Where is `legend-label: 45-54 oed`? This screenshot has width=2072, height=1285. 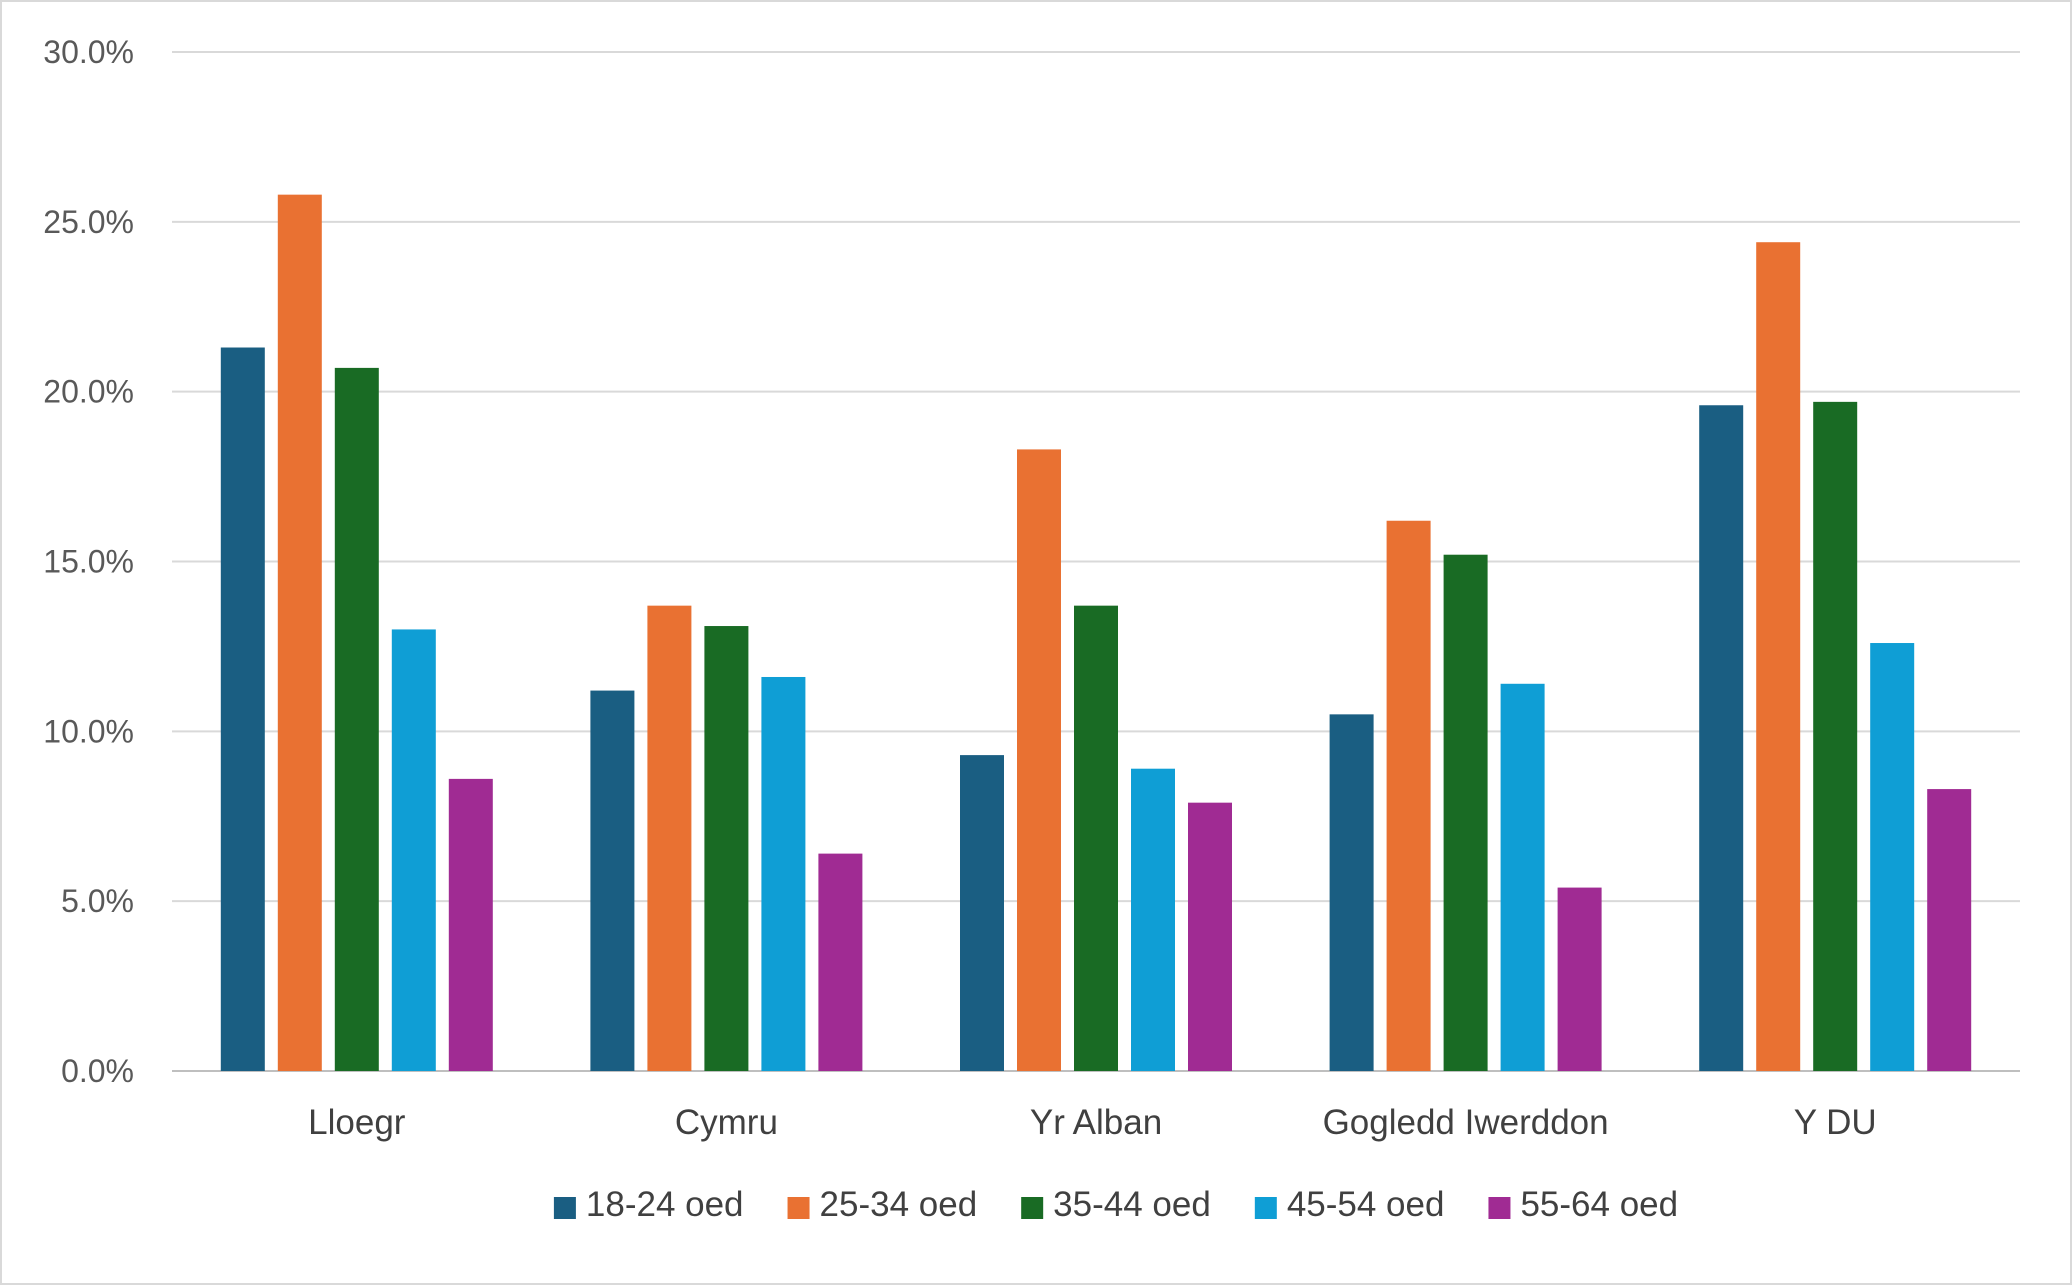 legend-label: 45-54 oed is located at coordinates (1366, 1204).